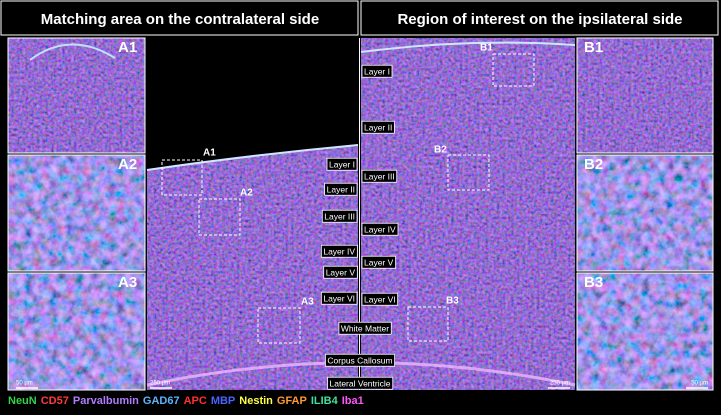  I want to click on legend-entry: GFAP, so click(291, 401).